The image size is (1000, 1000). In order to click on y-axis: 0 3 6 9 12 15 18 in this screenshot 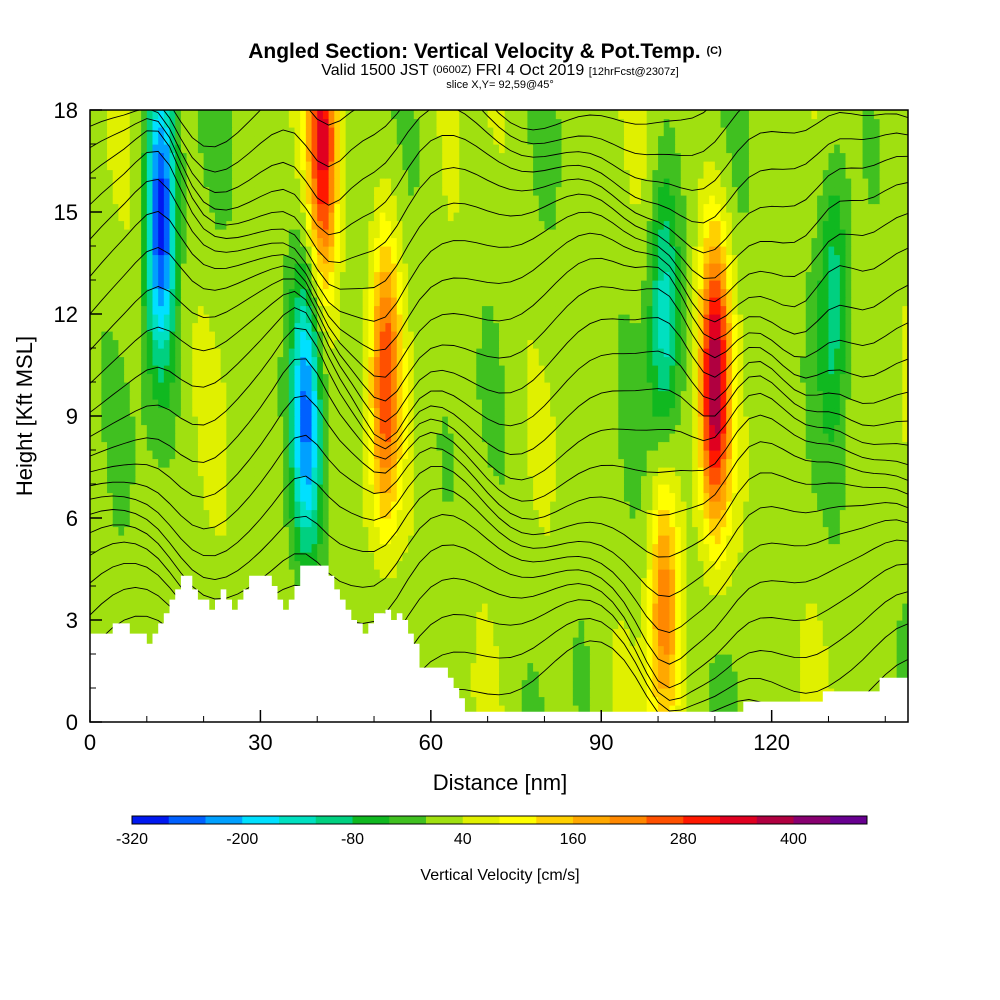, I will do `click(78, 416)`.